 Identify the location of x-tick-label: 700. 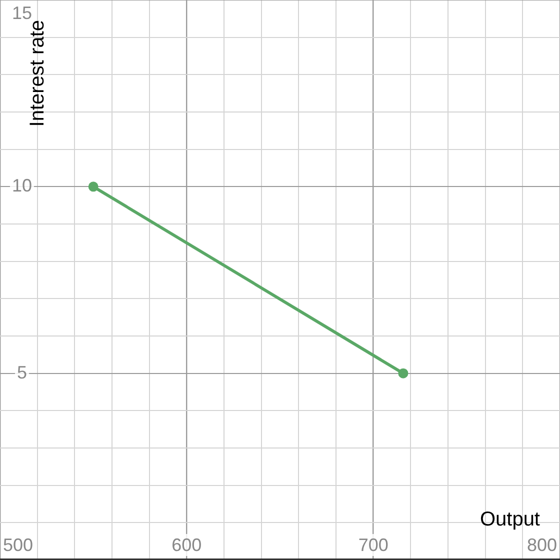
(373, 544).